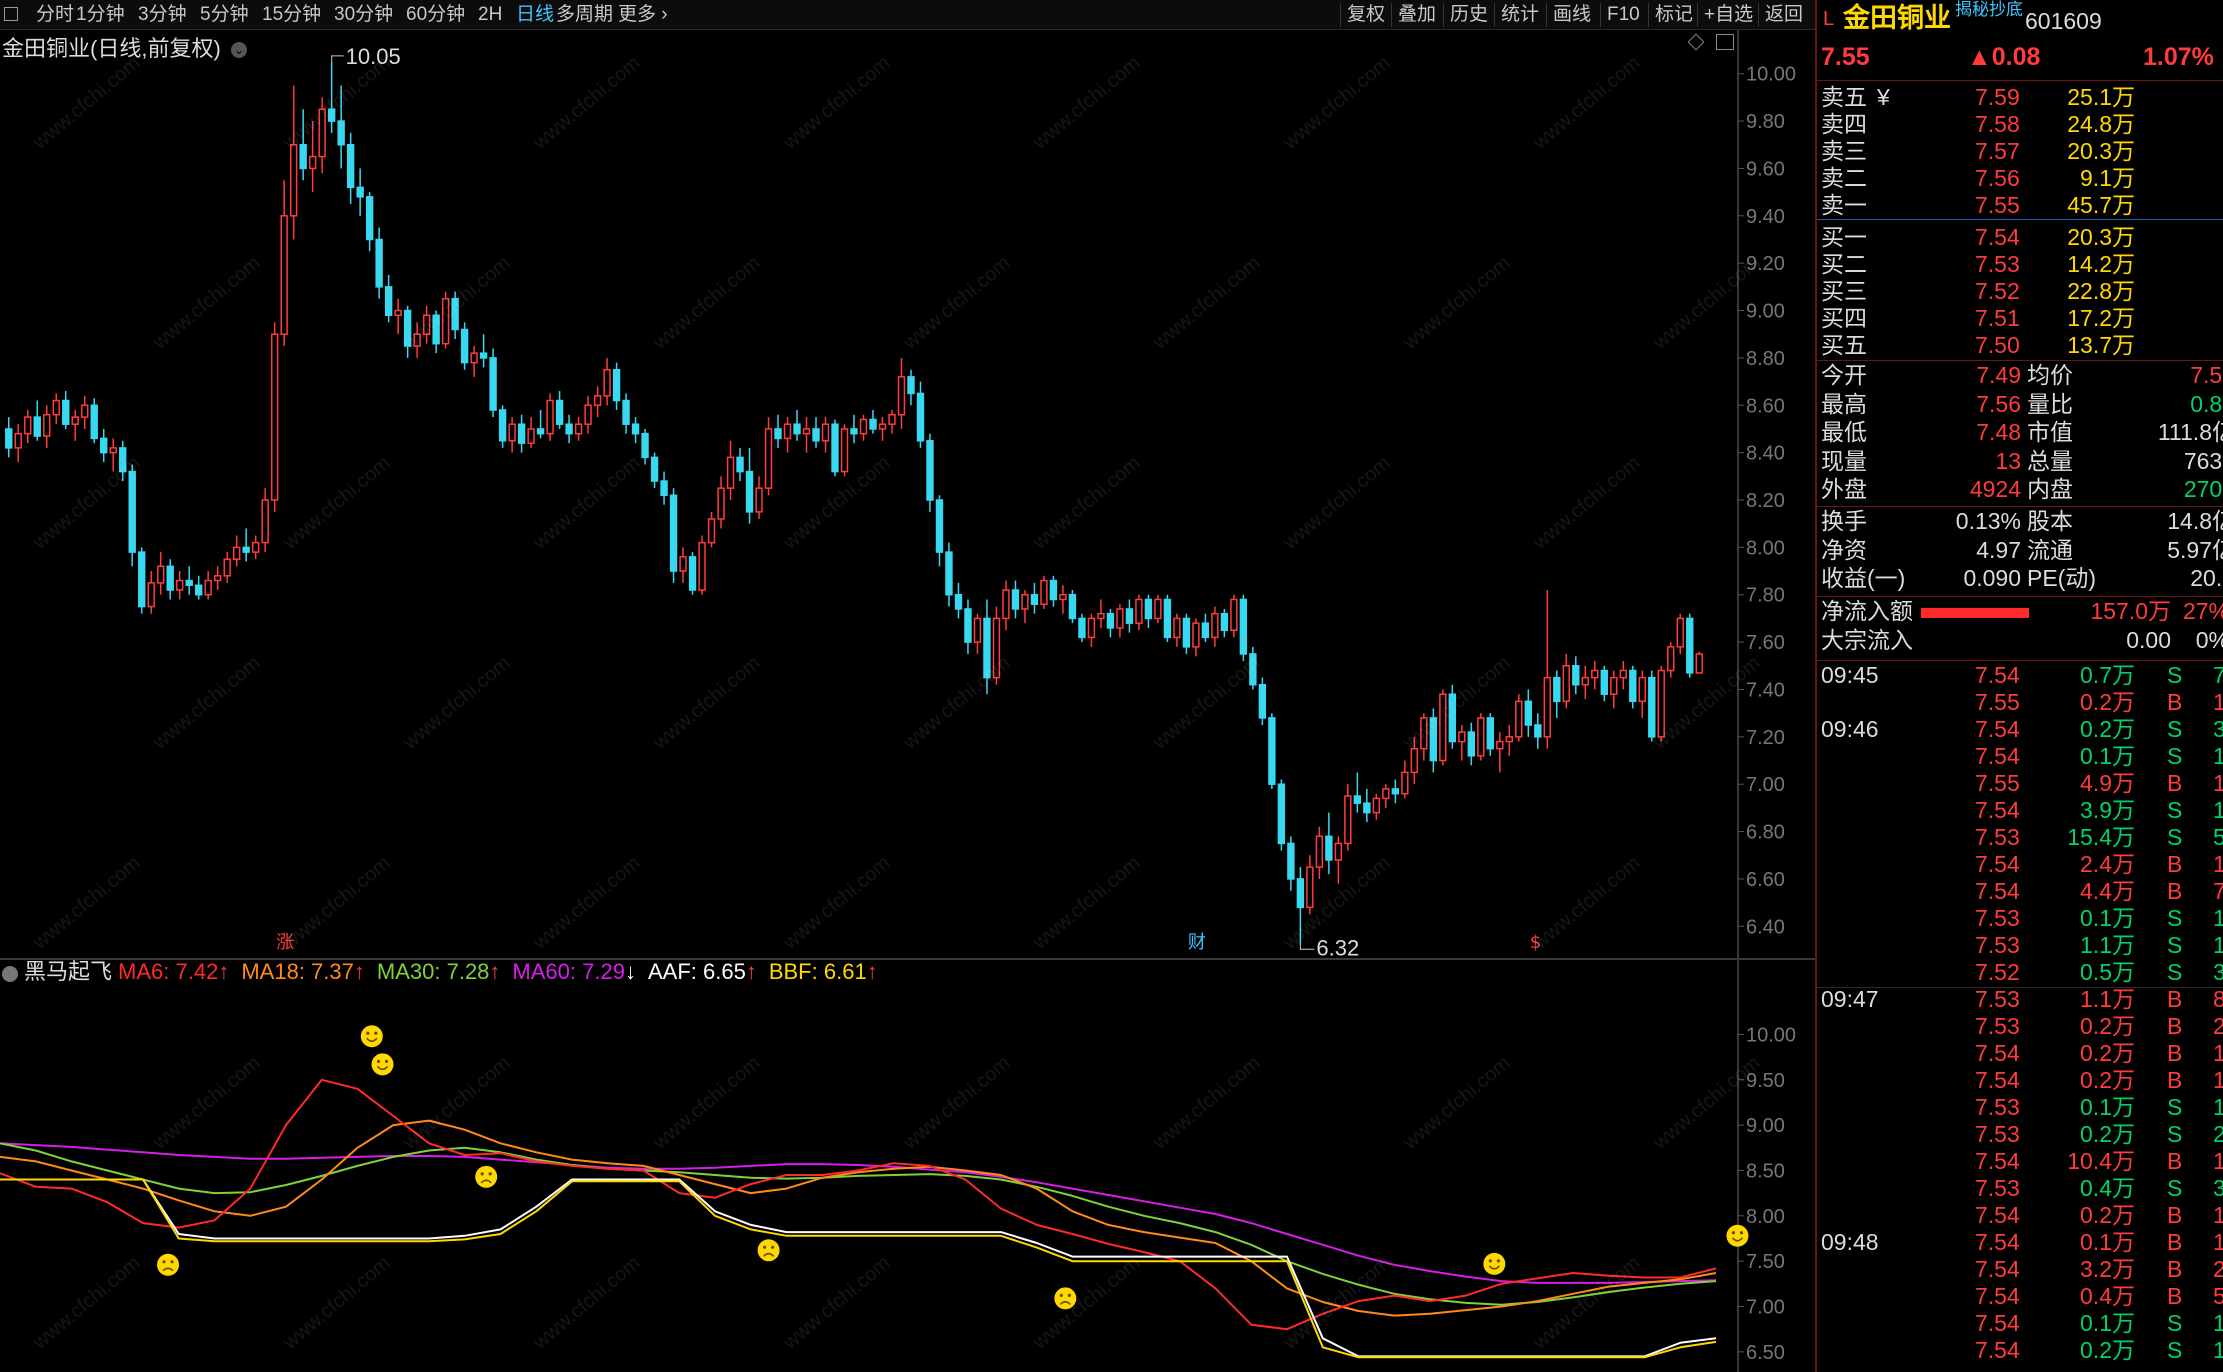 Image resolution: width=2223 pixels, height=1372 pixels. What do you see at coordinates (1623, 14) in the screenshot?
I see `toolbar-button: F10` at bounding box center [1623, 14].